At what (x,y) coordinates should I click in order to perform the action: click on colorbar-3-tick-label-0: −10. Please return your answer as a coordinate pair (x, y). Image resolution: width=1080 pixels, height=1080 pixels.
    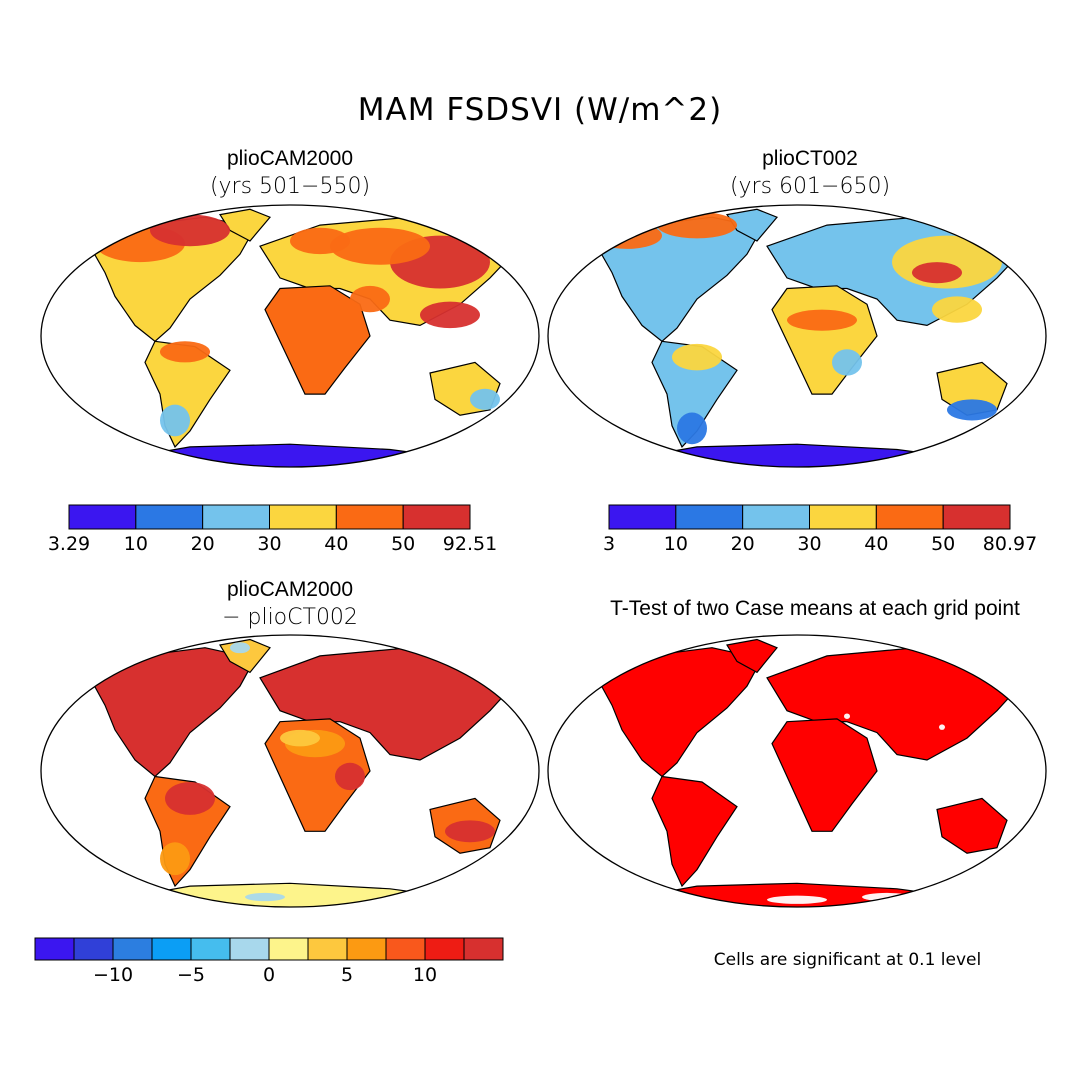
    Looking at the image, I should click on (113, 975).